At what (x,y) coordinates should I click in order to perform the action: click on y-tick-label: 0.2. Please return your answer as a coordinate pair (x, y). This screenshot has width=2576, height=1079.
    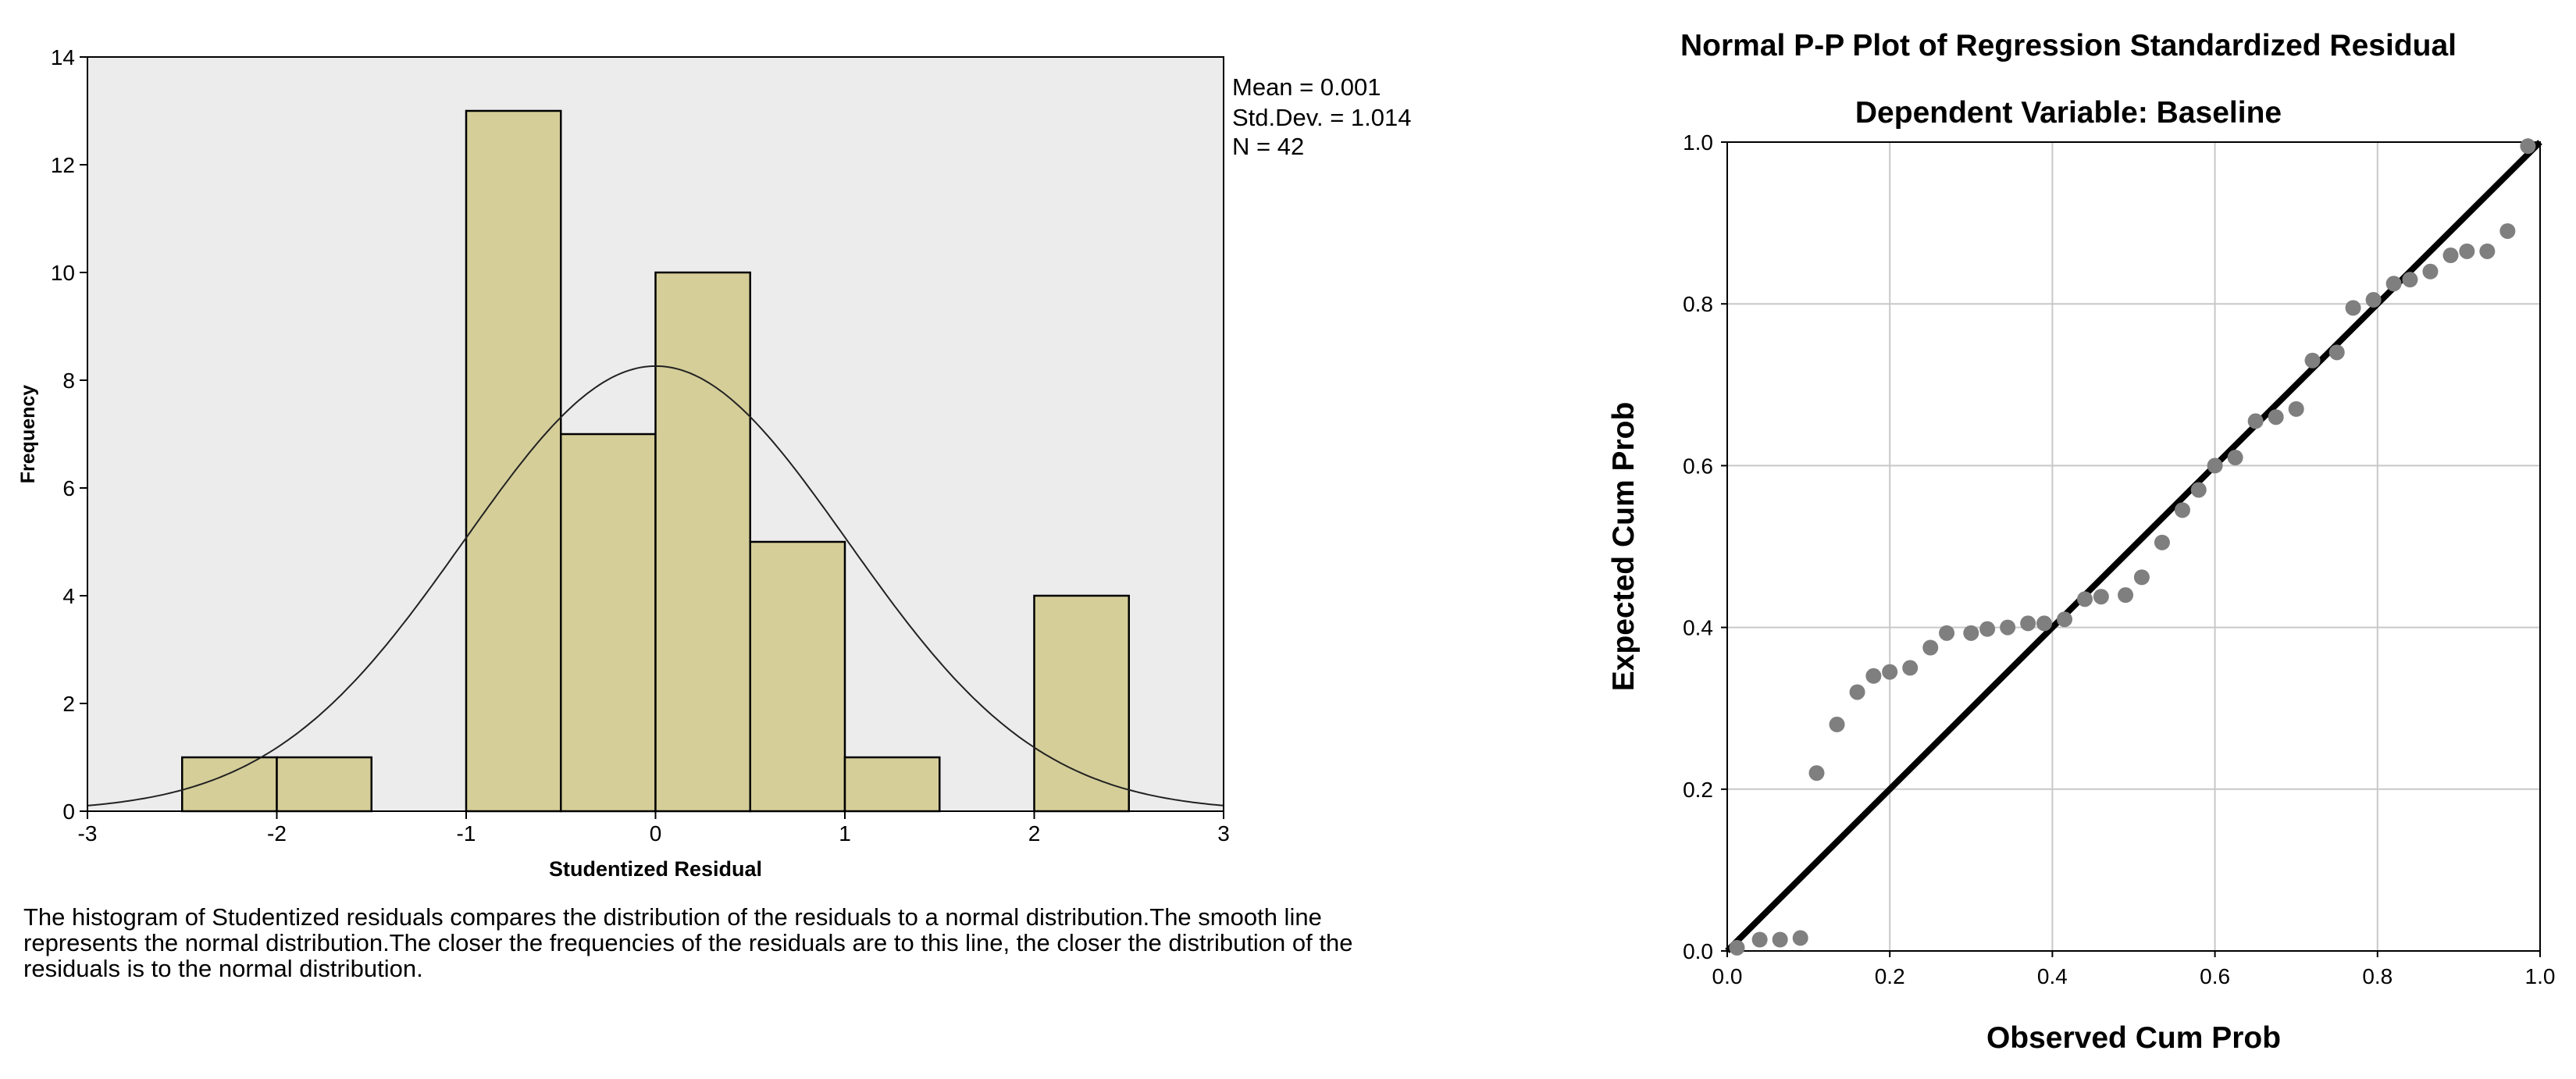
    Looking at the image, I should click on (1698, 790).